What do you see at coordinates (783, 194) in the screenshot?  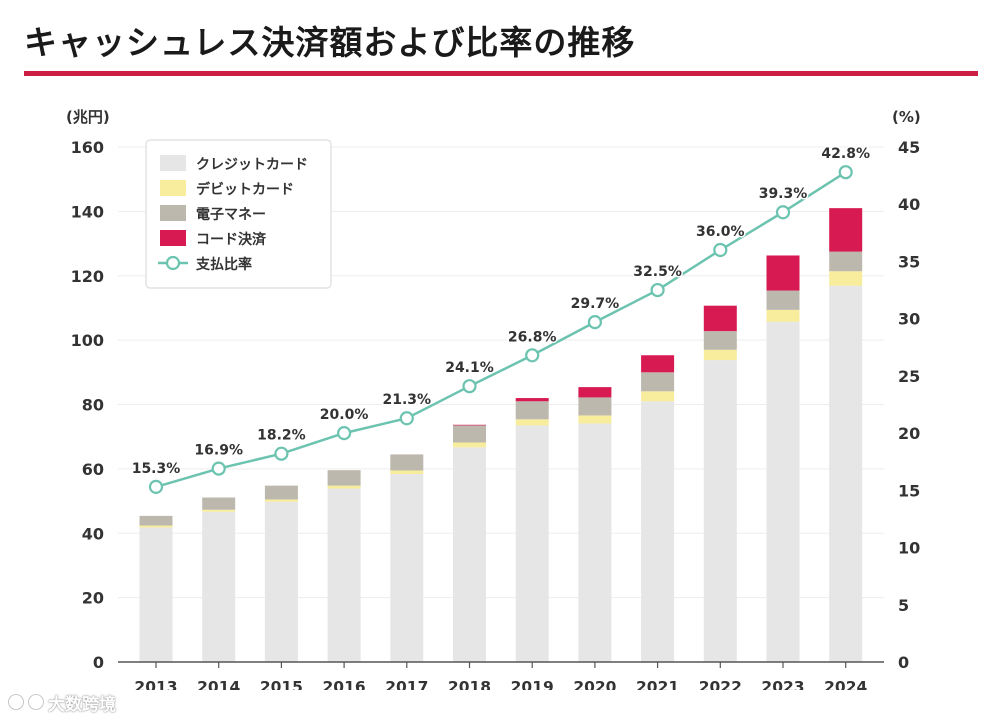 I see `ratio-data-label: 39.3%` at bounding box center [783, 194].